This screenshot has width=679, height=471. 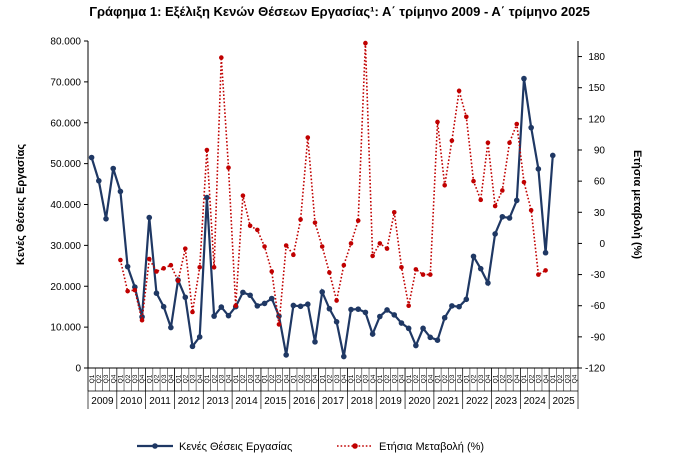 What do you see at coordinates (600, 213) in the screenshot?
I see `y-right-tick-label: 30` at bounding box center [600, 213].